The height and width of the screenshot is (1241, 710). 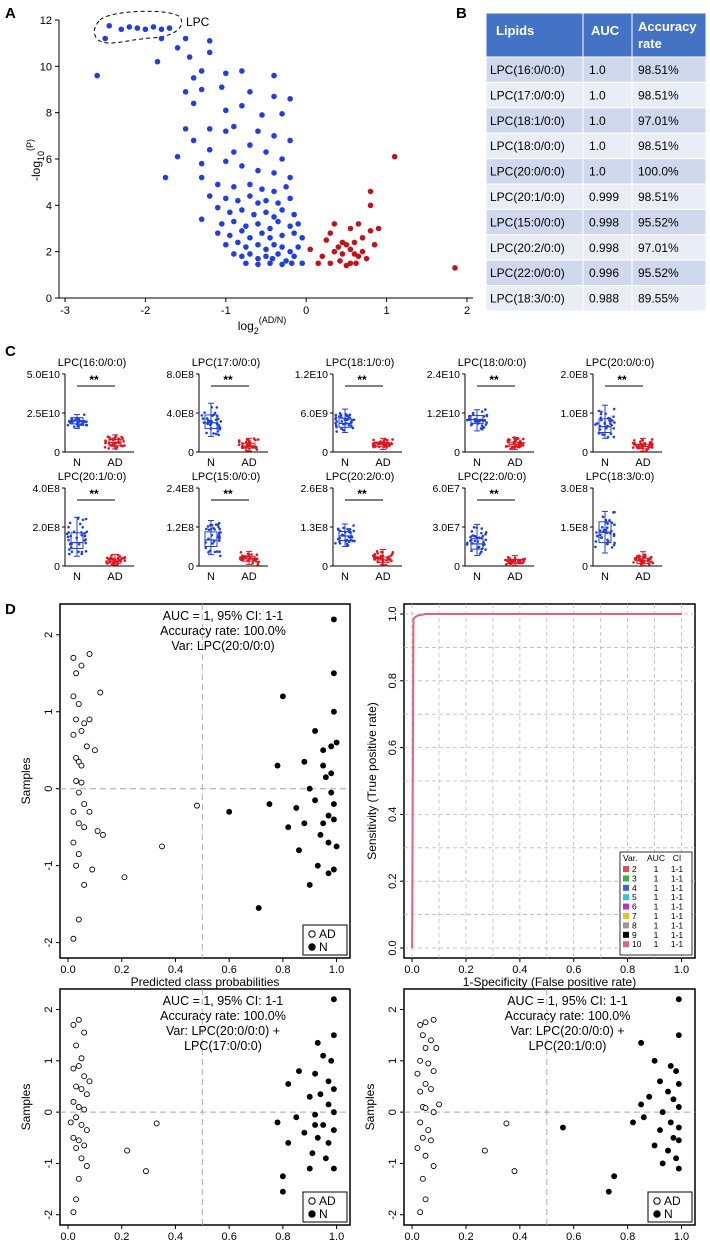 What do you see at coordinates (549, 982) in the screenshot?
I see `x-axis-label: 1-Specificity (False positive rate)` at bounding box center [549, 982].